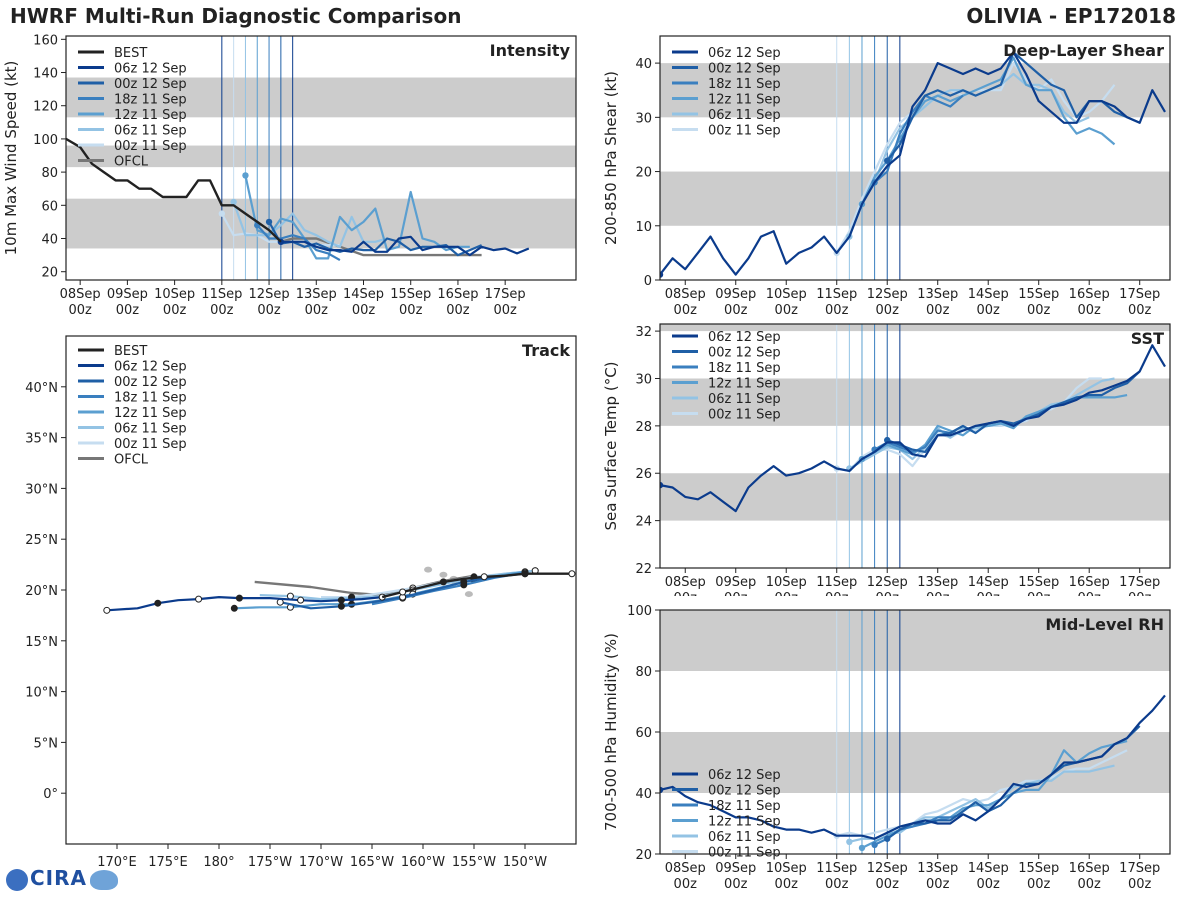 The height and width of the screenshot is (900, 1200). What do you see at coordinates (117, 862) in the screenshot?
I see `x-tick-label: 170°E` at bounding box center [117, 862].